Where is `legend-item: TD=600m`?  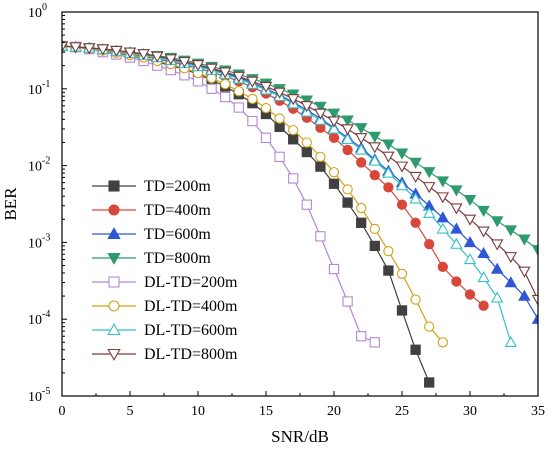
legend-item: TD=600m is located at coordinates (151, 234).